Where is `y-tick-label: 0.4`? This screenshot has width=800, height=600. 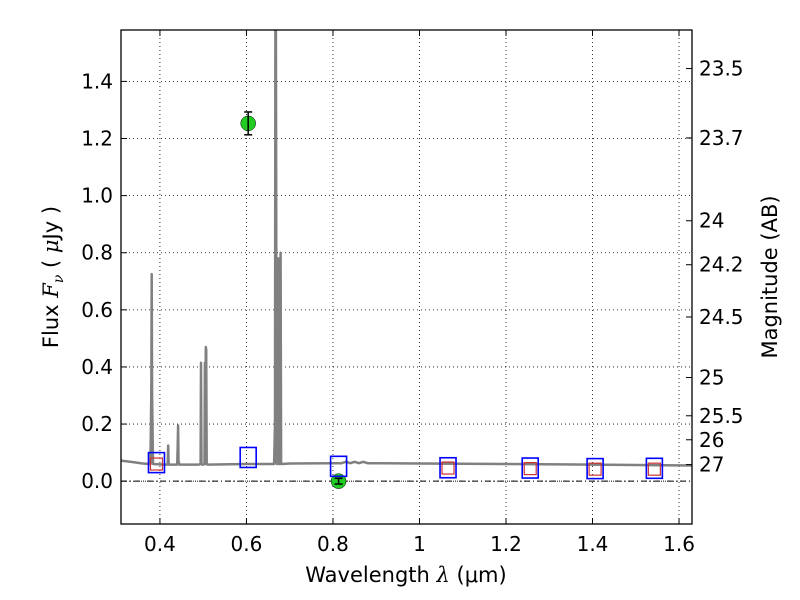
y-tick-label: 0.4 is located at coordinates (97, 367).